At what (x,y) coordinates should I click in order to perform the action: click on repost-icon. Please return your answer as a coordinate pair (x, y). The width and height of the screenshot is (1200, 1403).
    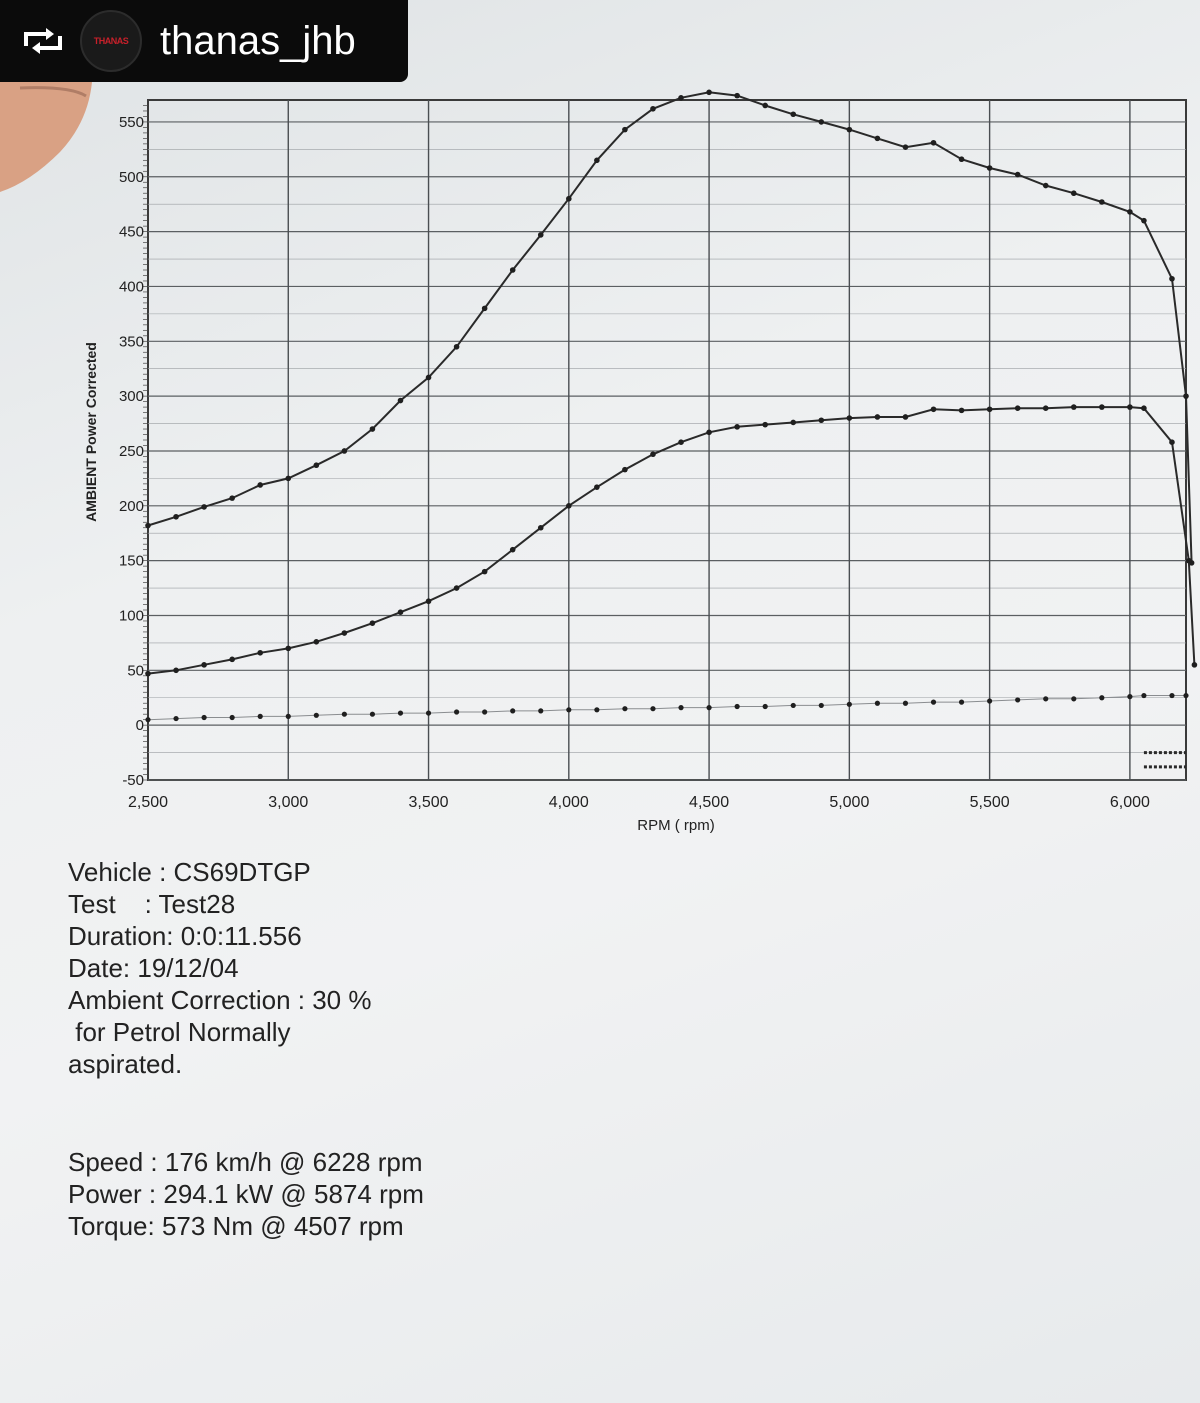
    Looking at the image, I should click on (43, 41).